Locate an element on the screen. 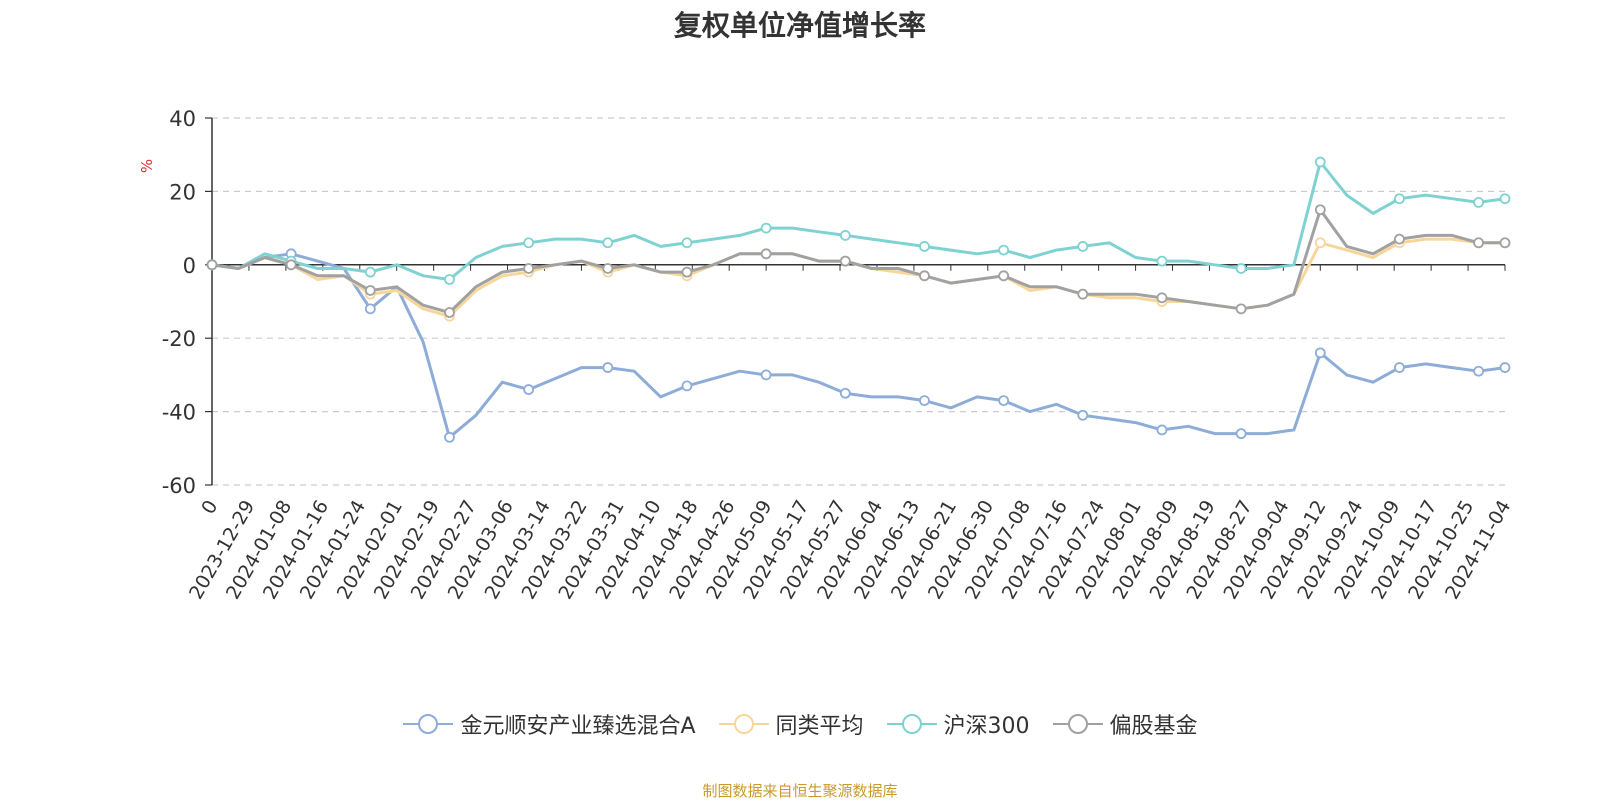  legend: 金元顺安产业臻选混合A 同类平均 沪深300 偏股基金 is located at coordinates (800, 724).